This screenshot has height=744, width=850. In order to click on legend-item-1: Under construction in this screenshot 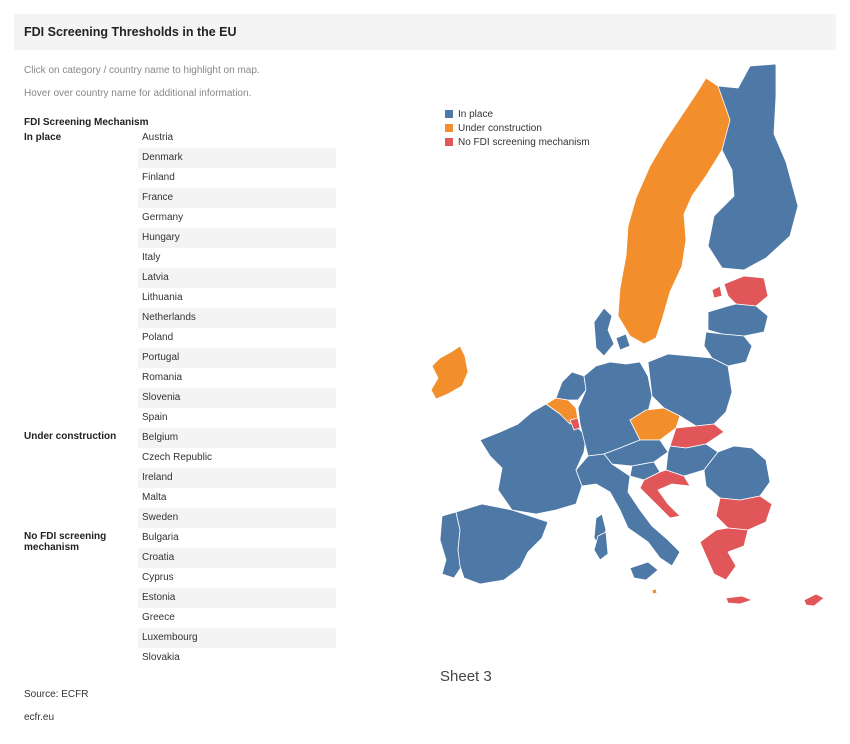, I will do `click(517, 128)`.